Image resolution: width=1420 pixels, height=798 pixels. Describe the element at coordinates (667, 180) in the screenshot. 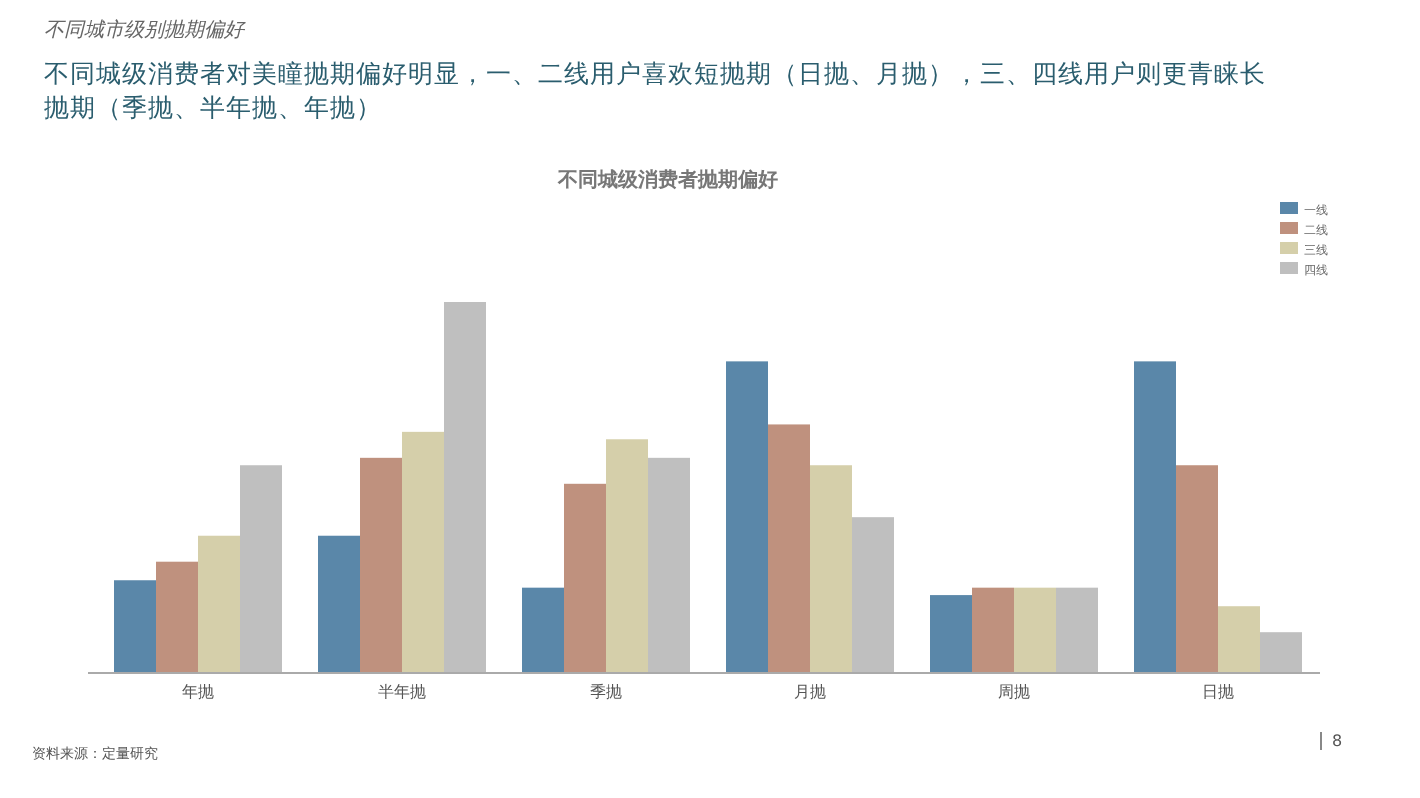

I see `chart-title: 不同城级消费者抛期偏好` at that location.